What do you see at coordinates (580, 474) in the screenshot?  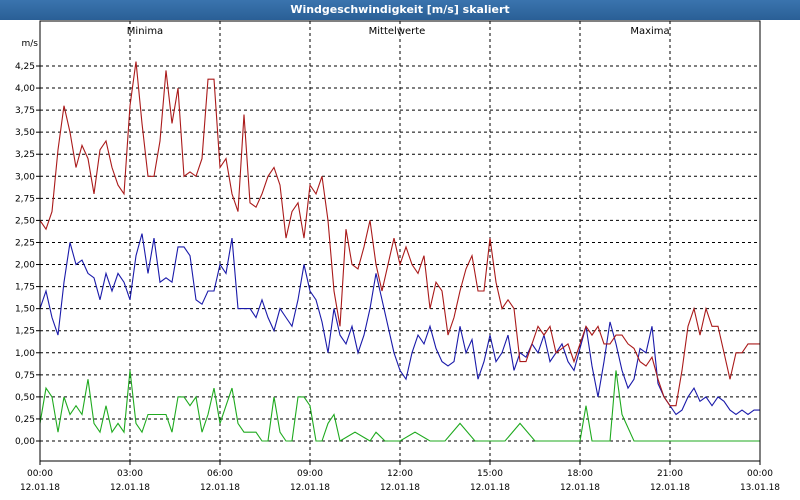 I see `x-tick-time: 18:00` at bounding box center [580, 474].